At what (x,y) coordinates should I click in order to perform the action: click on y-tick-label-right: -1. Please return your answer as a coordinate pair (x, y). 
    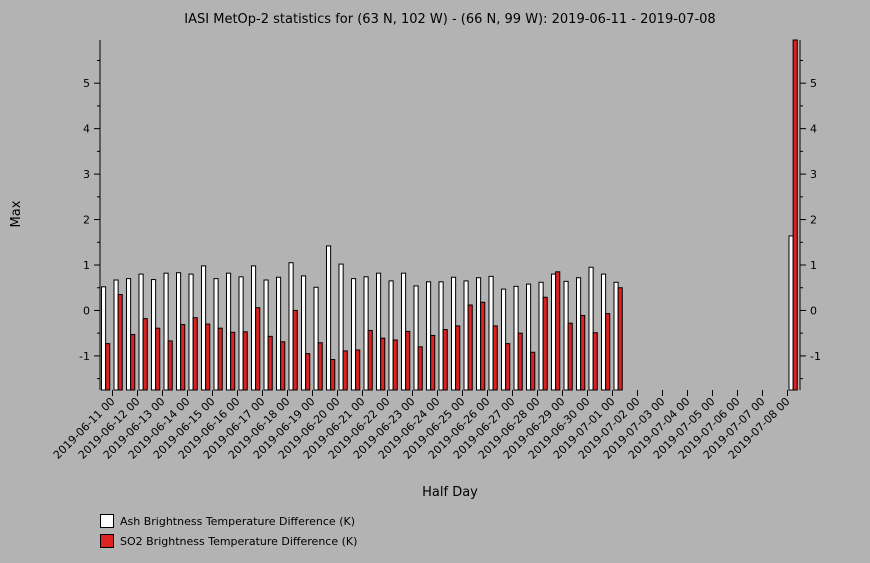
    Looking at the image, I should click on (815, 356).